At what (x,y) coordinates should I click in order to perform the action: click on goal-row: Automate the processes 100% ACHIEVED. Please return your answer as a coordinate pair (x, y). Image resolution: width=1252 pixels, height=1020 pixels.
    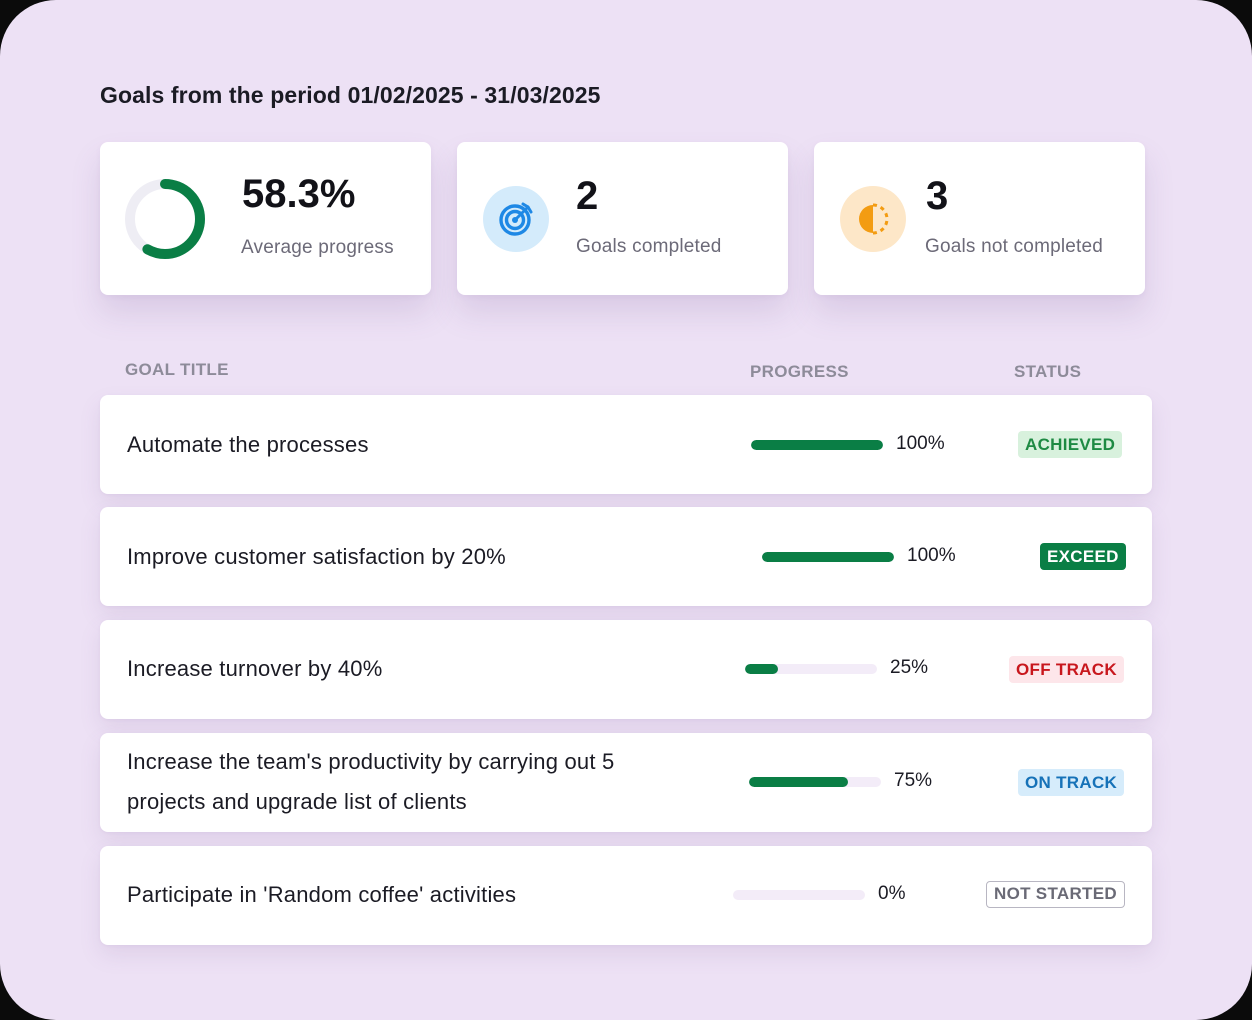
    Looking at the image, I should click on (626, 444).